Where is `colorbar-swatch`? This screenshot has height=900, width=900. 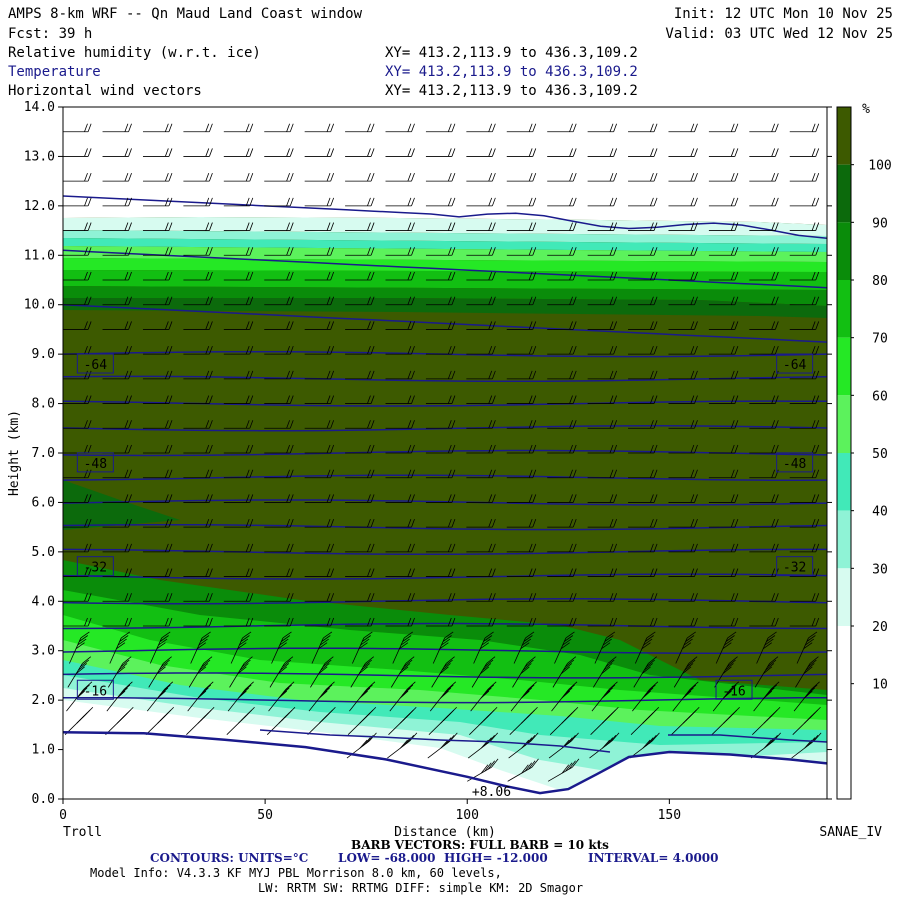 colorbar-swatch is located at coordinates (844, 597).